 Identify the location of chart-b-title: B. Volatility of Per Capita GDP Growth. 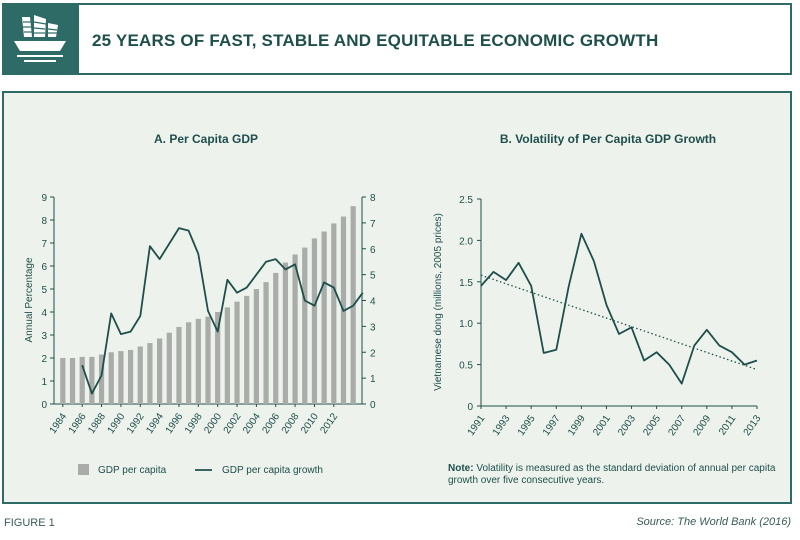
(608, 139).